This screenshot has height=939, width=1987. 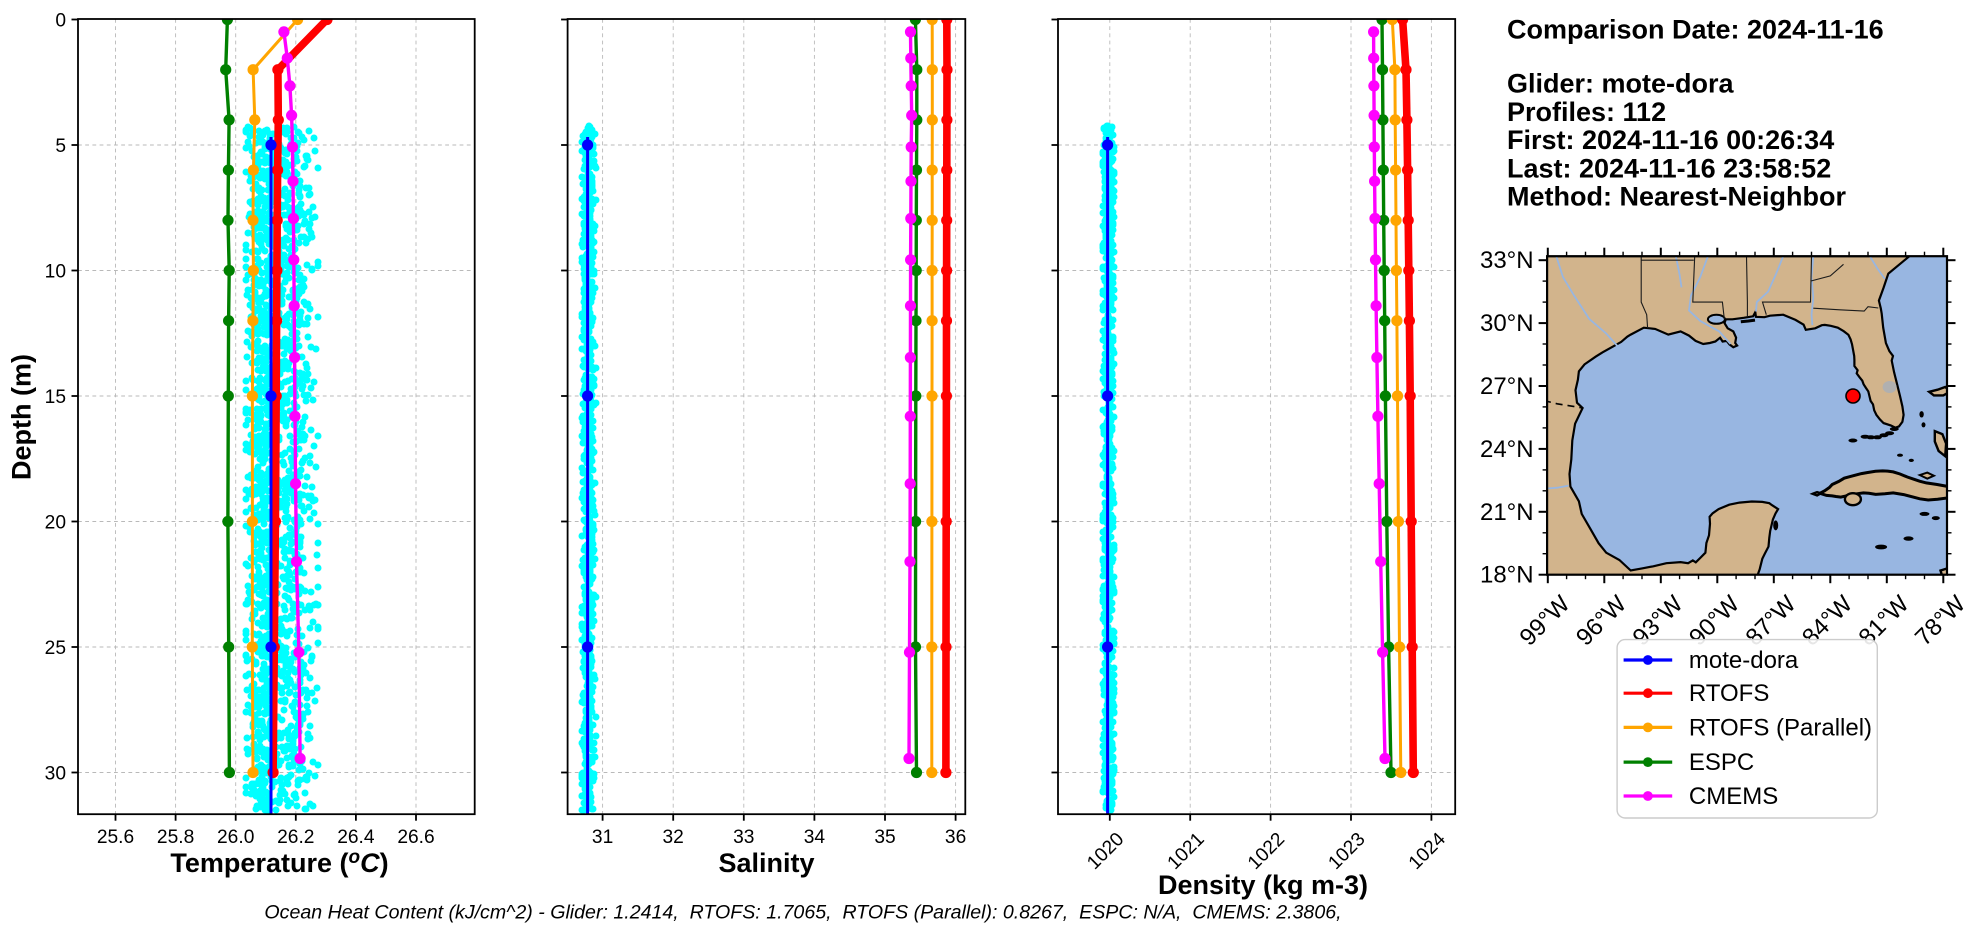 What do you see at coordinates (1670, 140) in the screenshot?
I see `svg-text: First: 2024-11-16 00:26:34` at bounding box center [1670, 140].